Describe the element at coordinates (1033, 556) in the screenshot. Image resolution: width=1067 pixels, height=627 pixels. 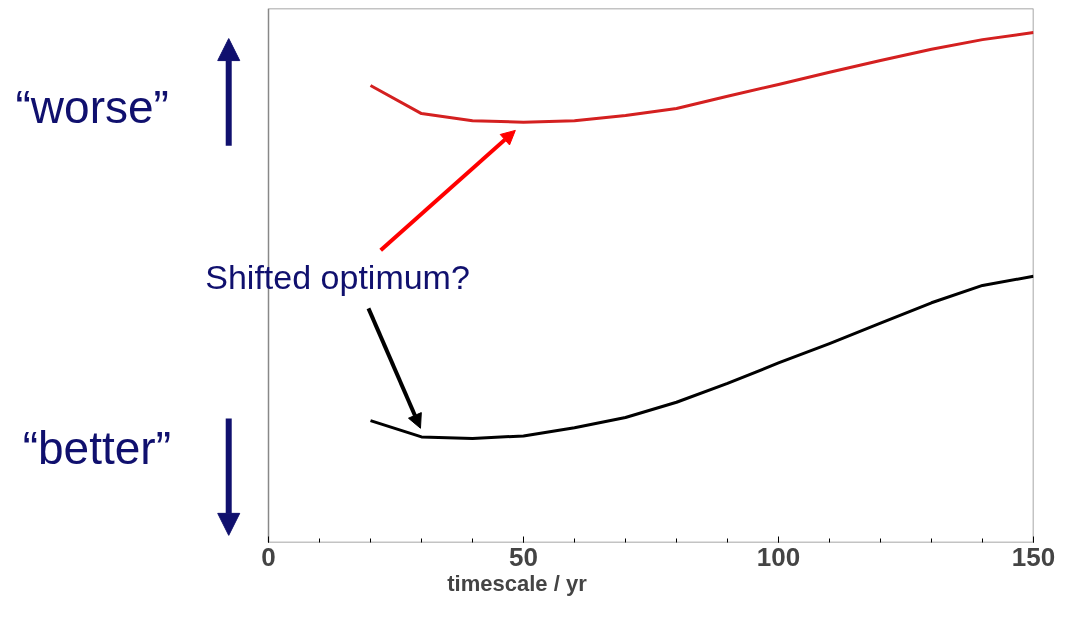
I see `x-tick-label: 150` at that location.